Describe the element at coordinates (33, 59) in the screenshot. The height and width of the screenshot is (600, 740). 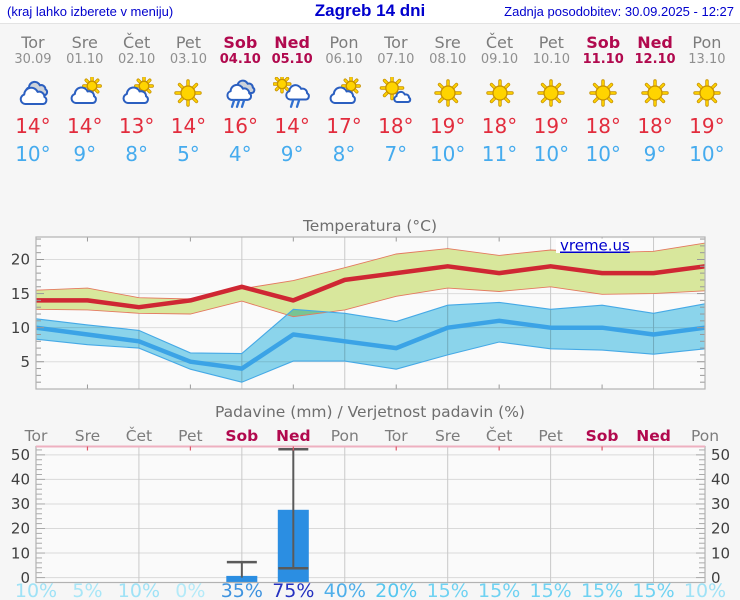
I see `day-date-label: 30.09` at that location.